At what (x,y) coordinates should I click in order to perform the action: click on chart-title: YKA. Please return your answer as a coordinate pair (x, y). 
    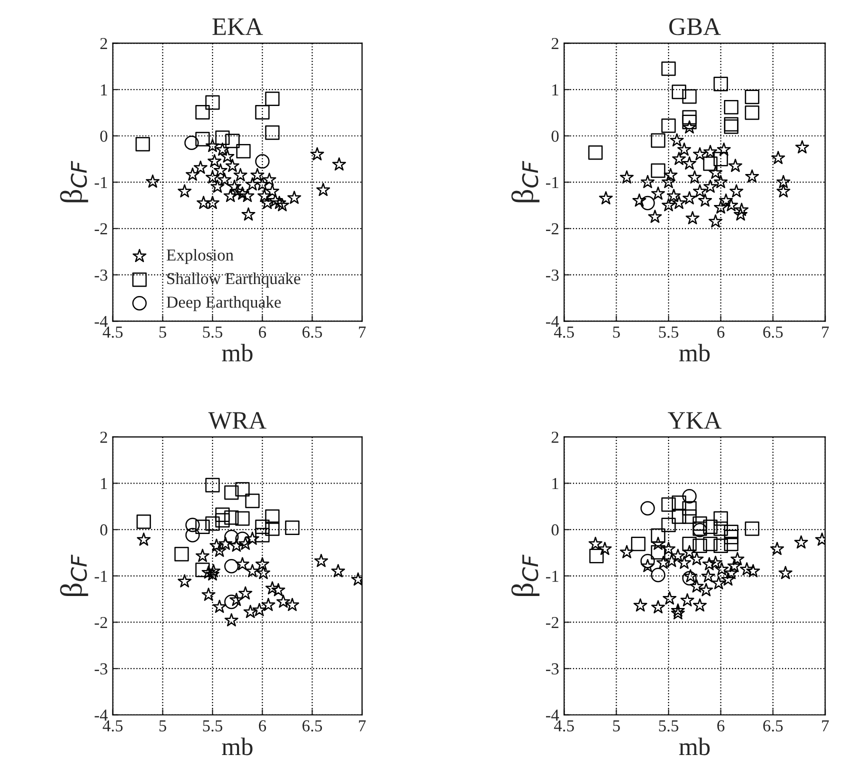
    Looking at the image, I should click on (695, 420).